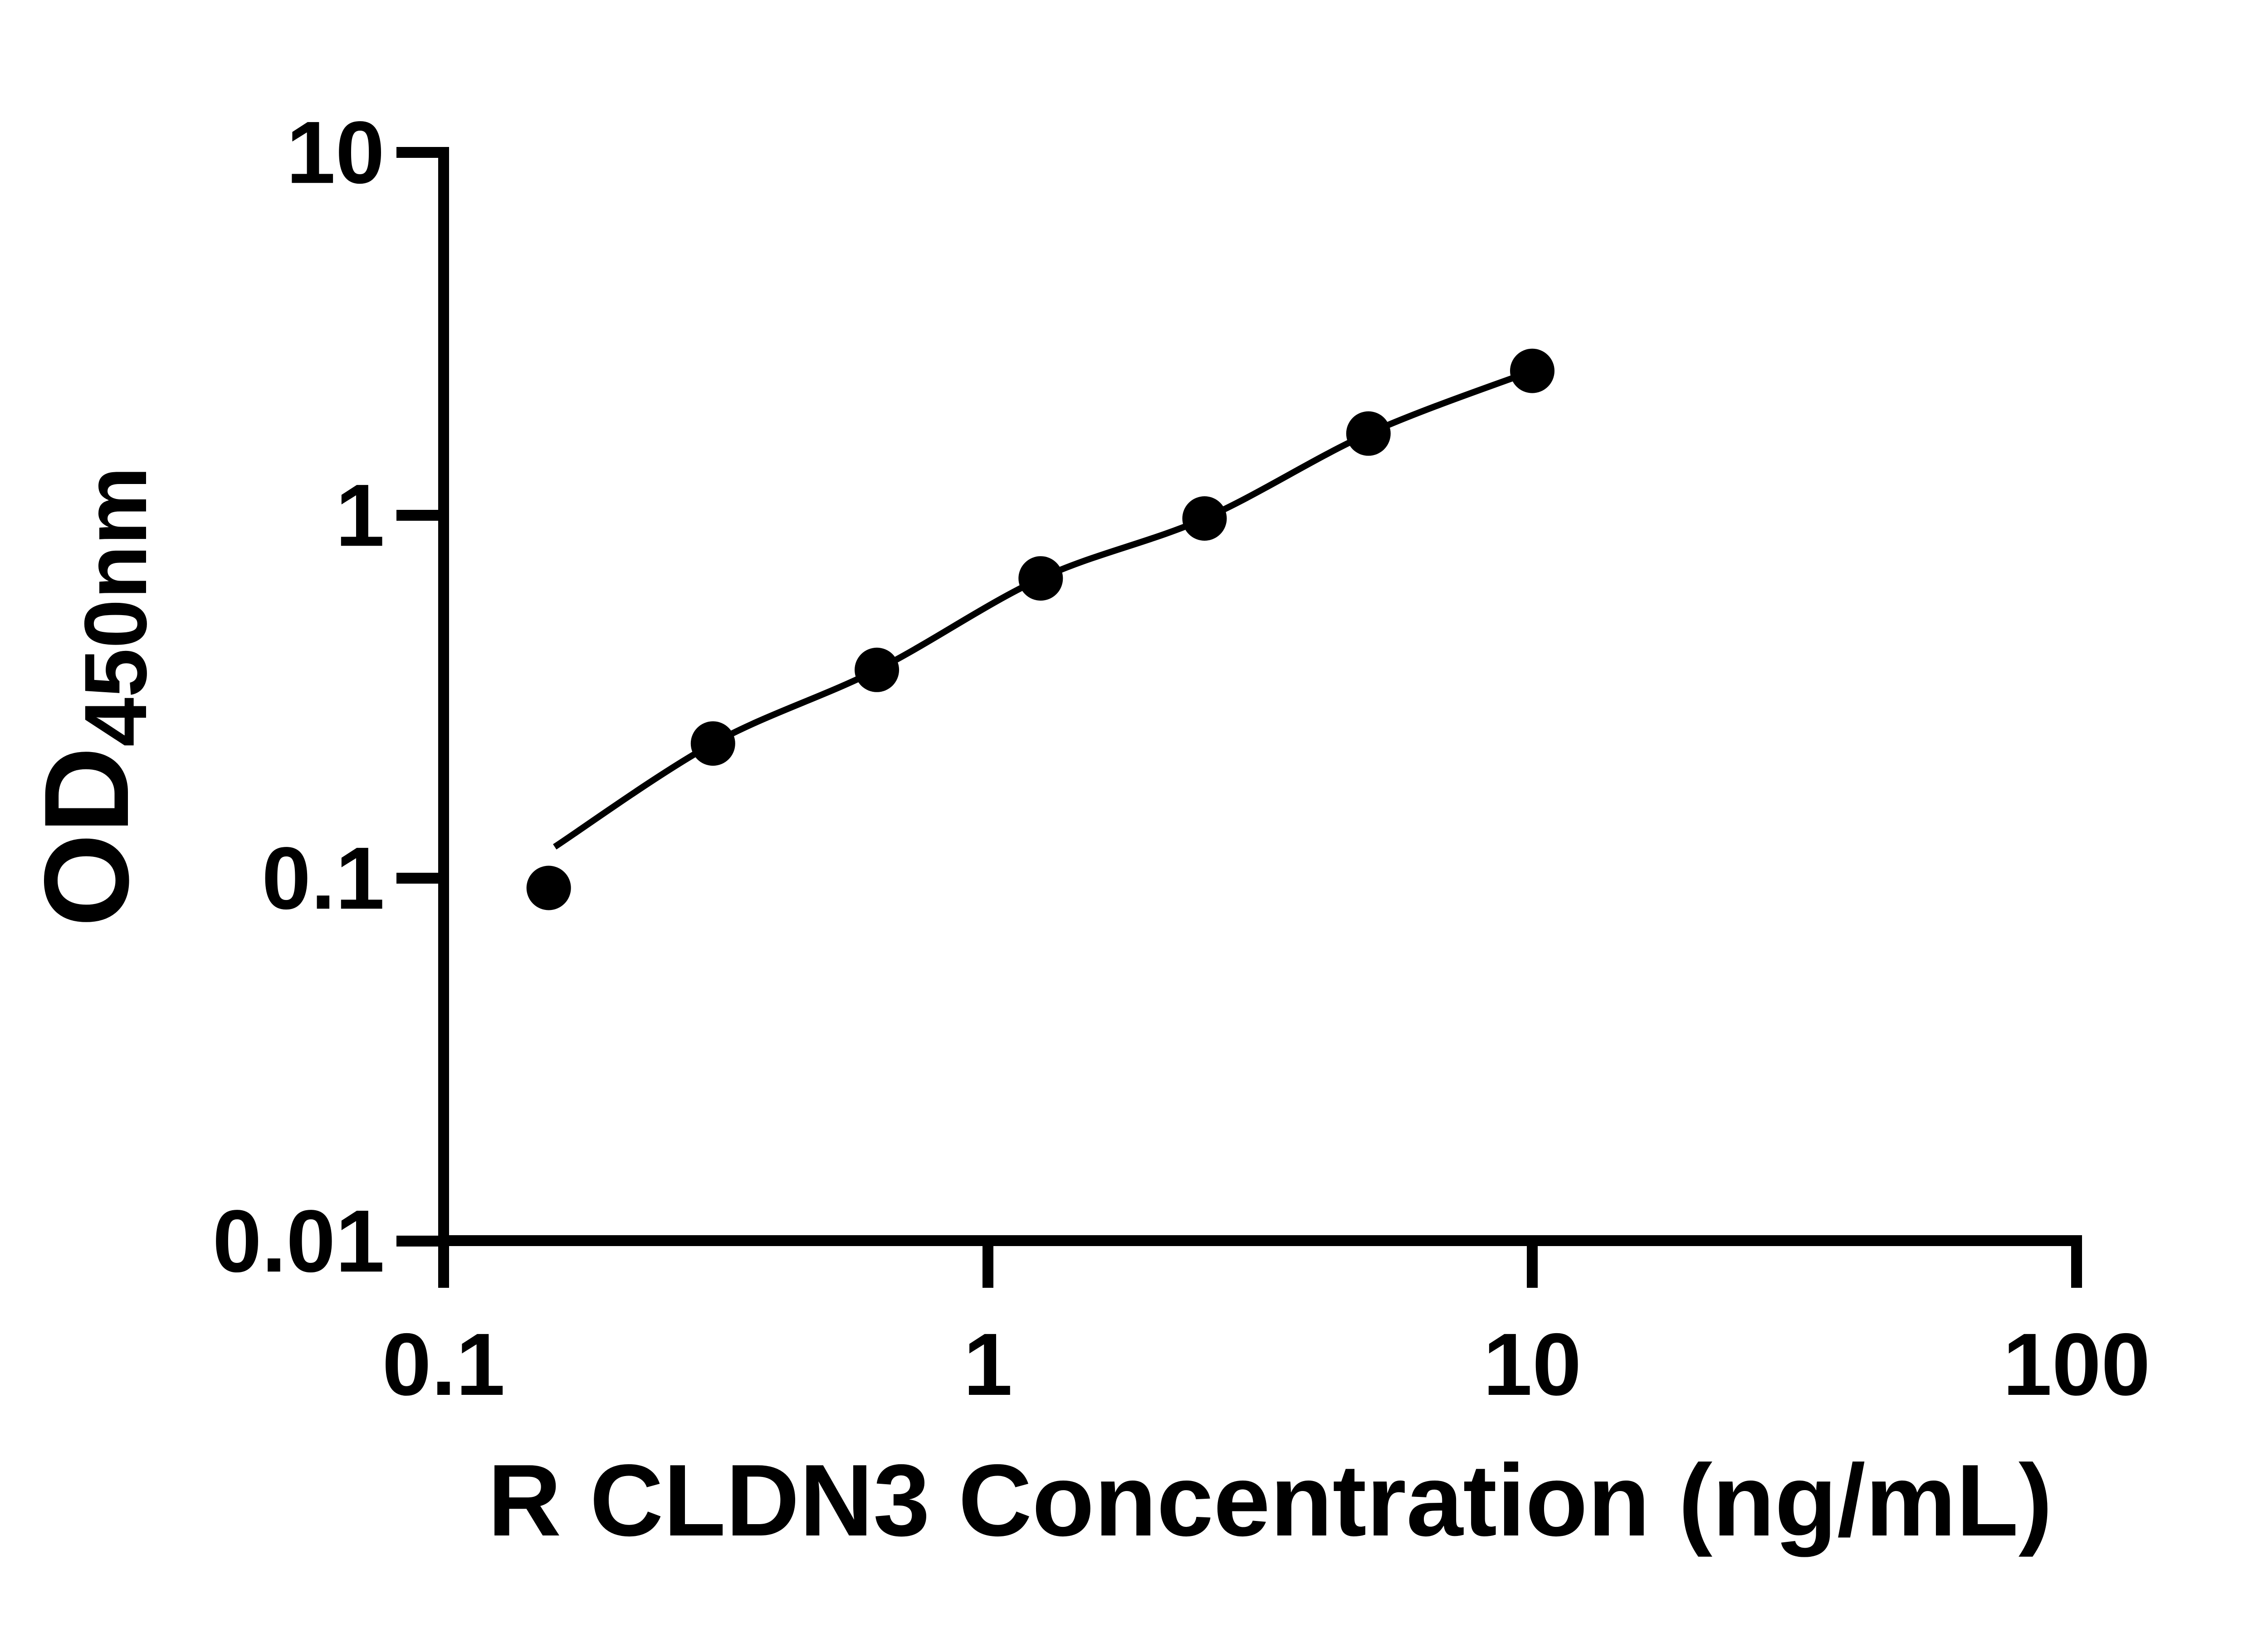 Image resolution: width=2268 pixels, height=1633 pixels. Describe the element at coordinates (298, 1241) in the screenshot. I see `y-tick-label: 0.01` at that location.